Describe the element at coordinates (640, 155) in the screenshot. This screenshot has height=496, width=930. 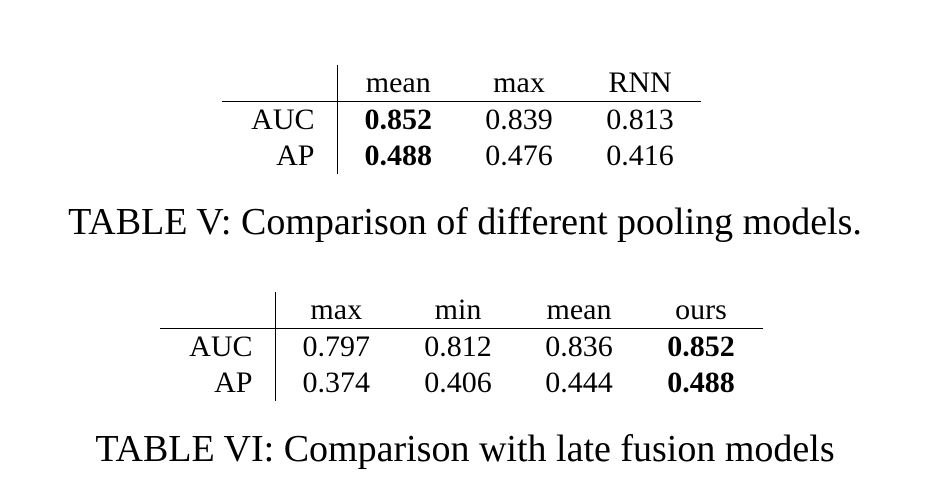
I see `cell-ap-rnn: 0.416` at that location.